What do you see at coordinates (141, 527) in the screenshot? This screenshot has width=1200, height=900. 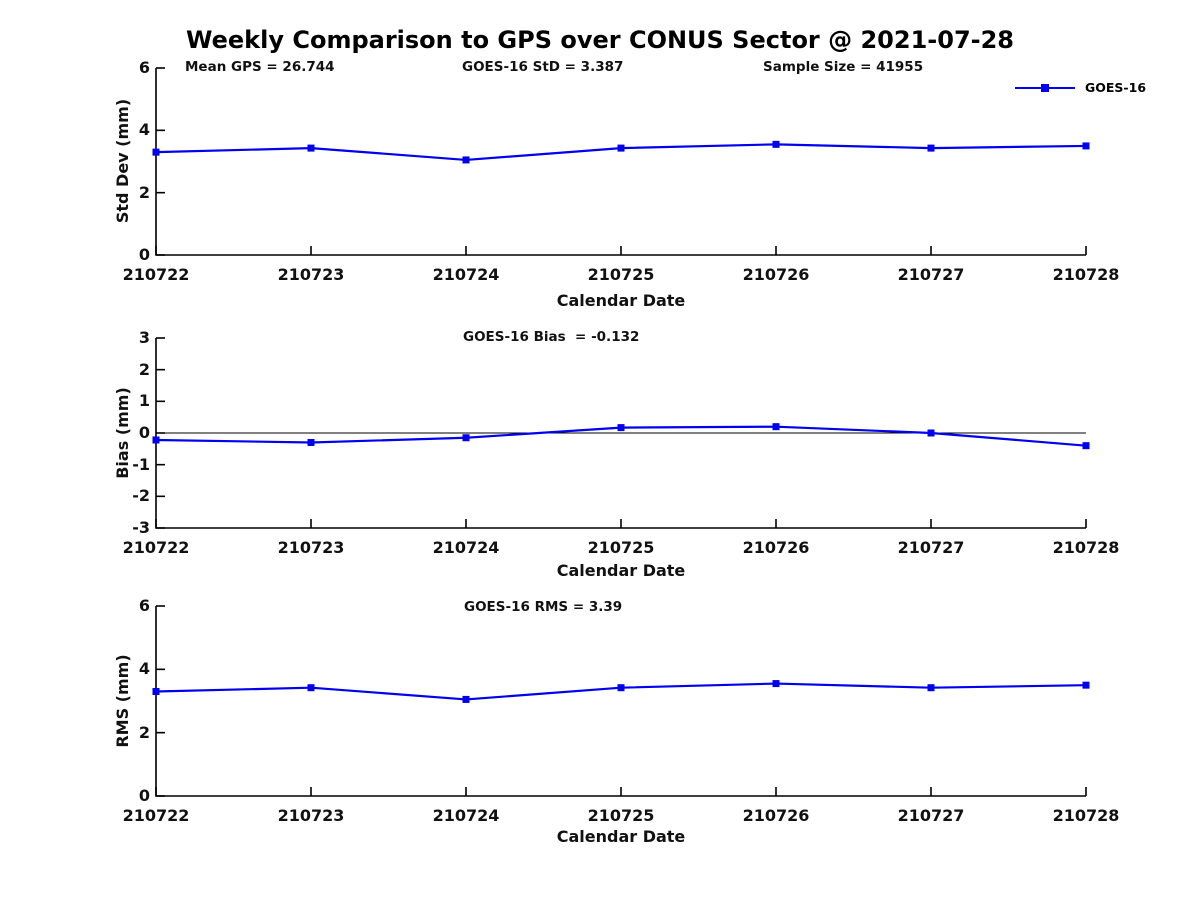 I see `y-tick-label: -3` at bounding box center [141, 527].